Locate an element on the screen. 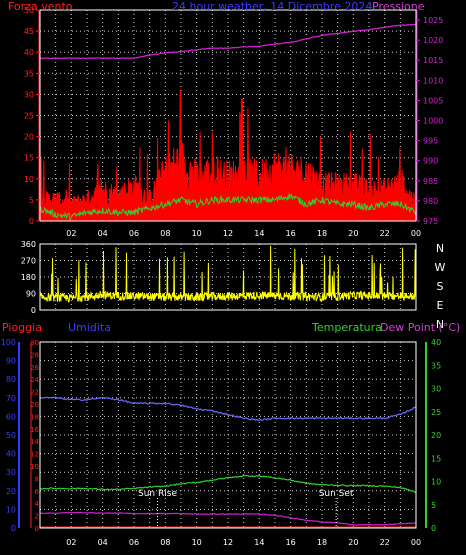 Image resolution: width=466 pixels, height=555 pixels. humidity-tick-label: 80 is located at coordinates (11, 379).